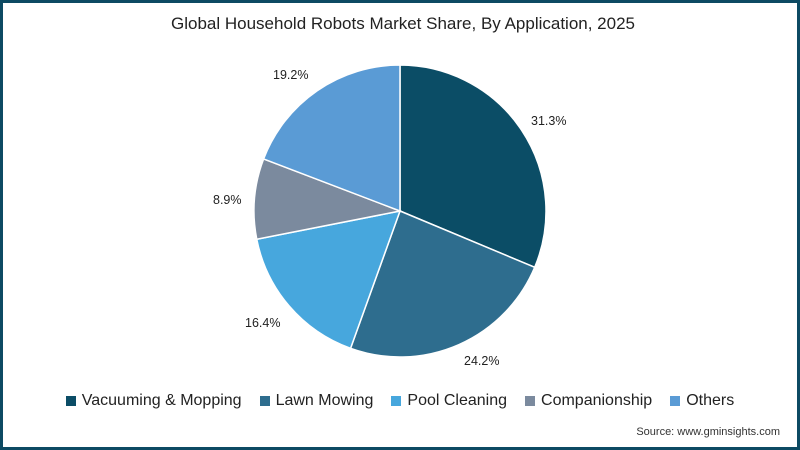  What do you see at coordinates (227, 200) in the screenshot?
I see `label-companionship: 8.9%` at bounding box center [227, 200].